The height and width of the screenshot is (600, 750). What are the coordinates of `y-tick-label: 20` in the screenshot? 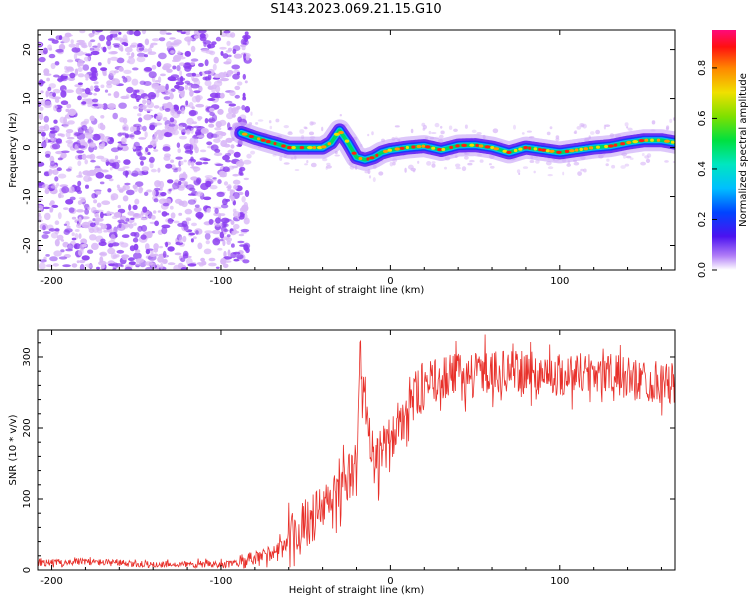 It's located at (27, 49).